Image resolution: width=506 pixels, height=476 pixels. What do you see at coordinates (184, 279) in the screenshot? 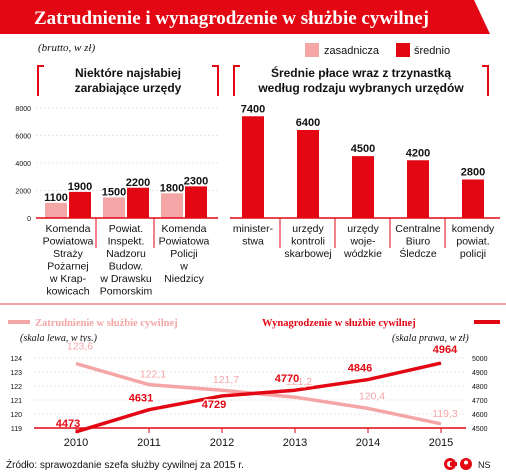
I see `left-category-label: Niedzicy` at bounding box center [184, 279].